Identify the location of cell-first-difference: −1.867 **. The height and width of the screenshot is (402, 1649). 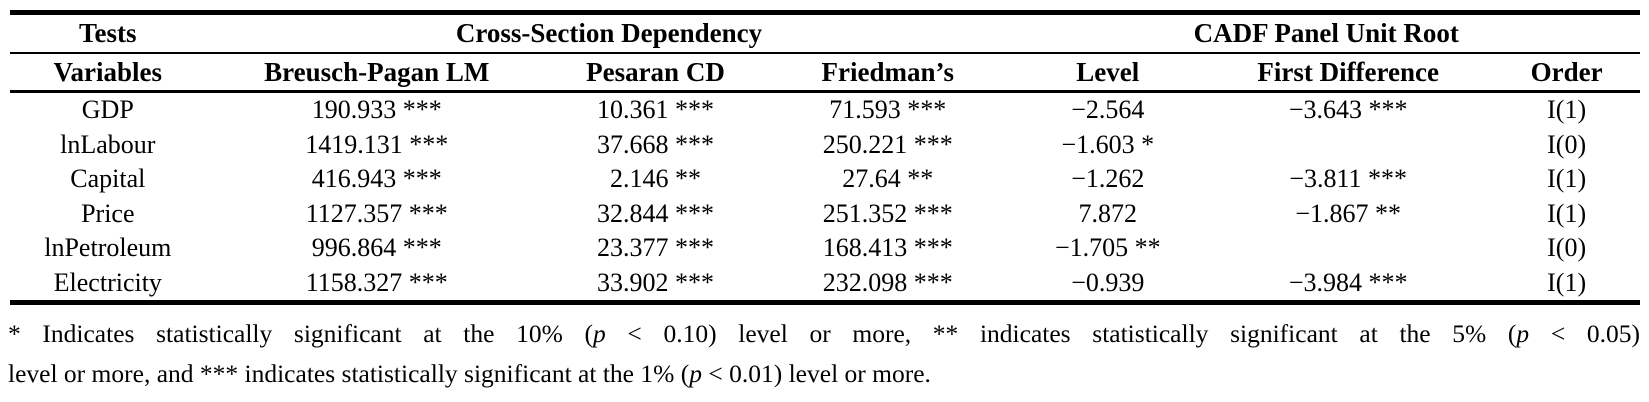
(1348, 213).